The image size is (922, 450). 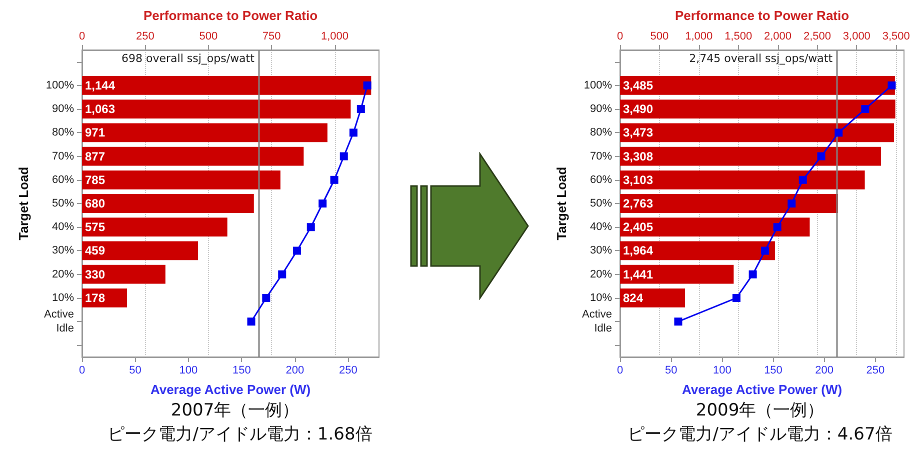 I want to click on data-label: 1,441, so click(x=638, y=274).